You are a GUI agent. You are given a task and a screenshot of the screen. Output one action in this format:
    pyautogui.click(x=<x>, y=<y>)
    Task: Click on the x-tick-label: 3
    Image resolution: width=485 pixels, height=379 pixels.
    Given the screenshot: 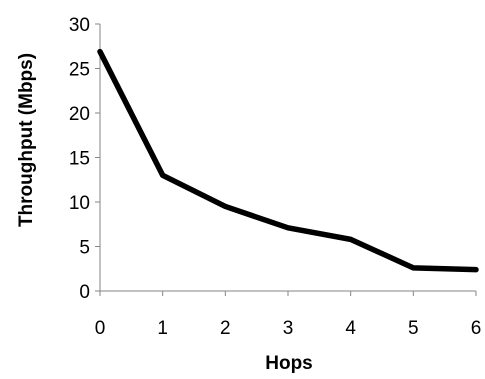 What is the action you would take?
    pyautogui.click(x=288, y=328)
    